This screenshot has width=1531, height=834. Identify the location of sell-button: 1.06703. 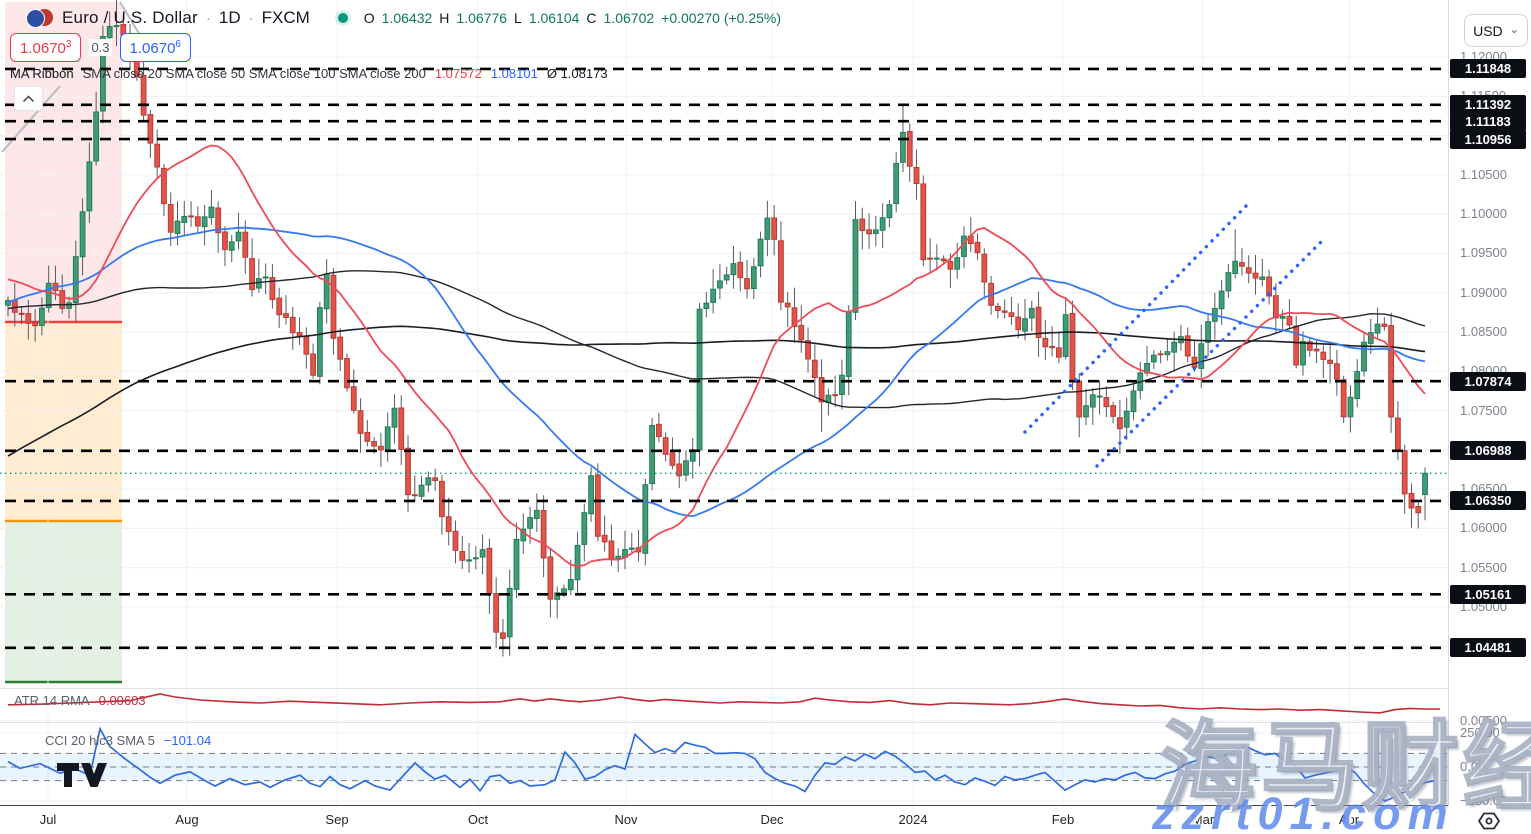
(46, 47).